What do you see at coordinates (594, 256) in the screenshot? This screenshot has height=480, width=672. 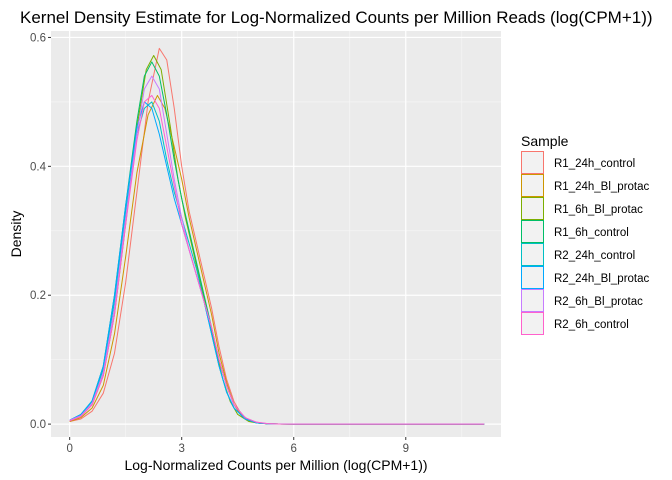 I see `legend-label-R2_24h_control: R2_24h_control` at bounding box center [594, 256].